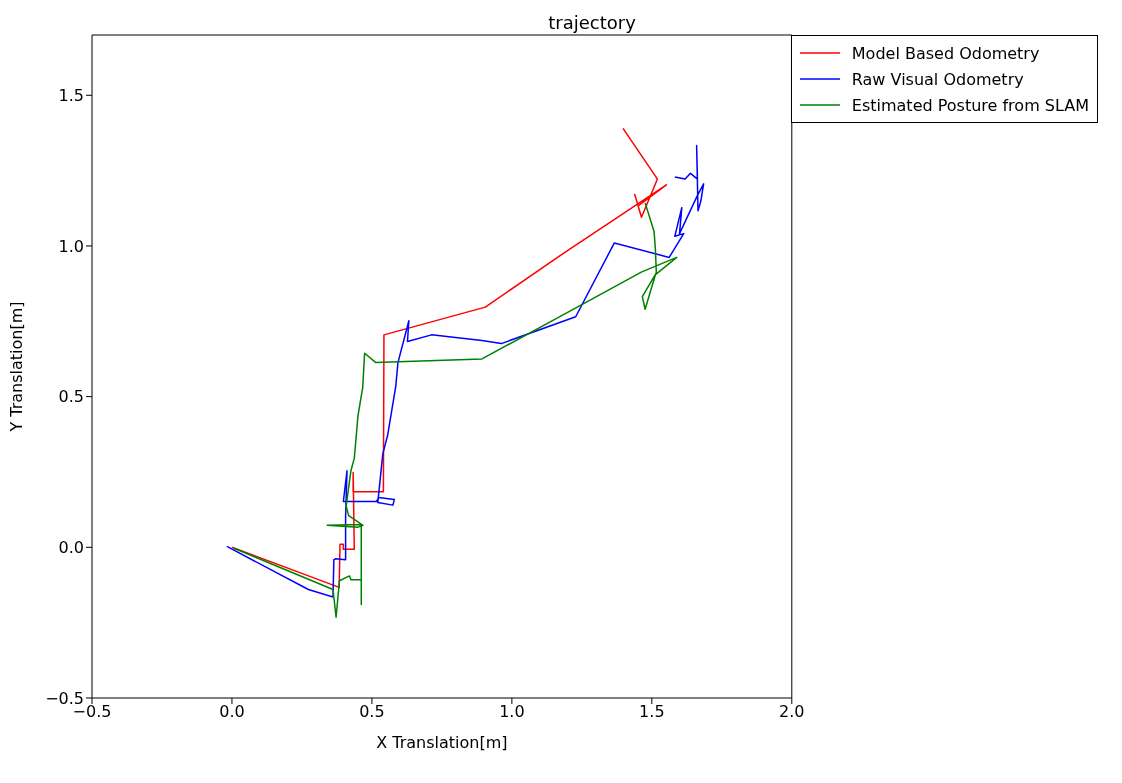 Image resolution: width=1122 pixels, height=783 pixels. I want to click on y-tick-label: 0.5, so click(71, 397).